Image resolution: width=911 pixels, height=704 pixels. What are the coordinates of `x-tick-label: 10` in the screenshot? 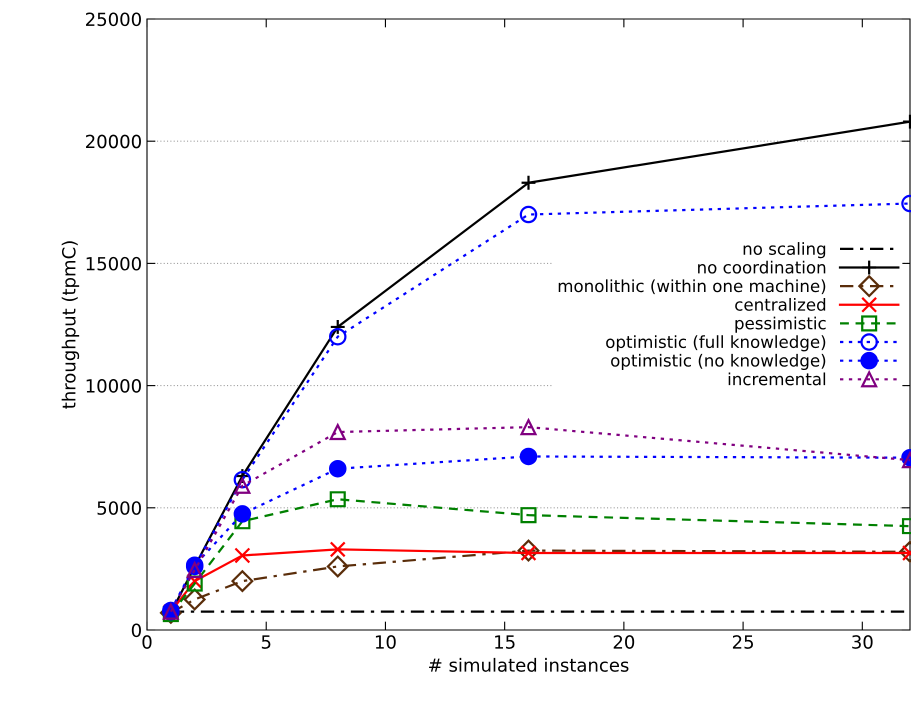 It's located at (386, 642).